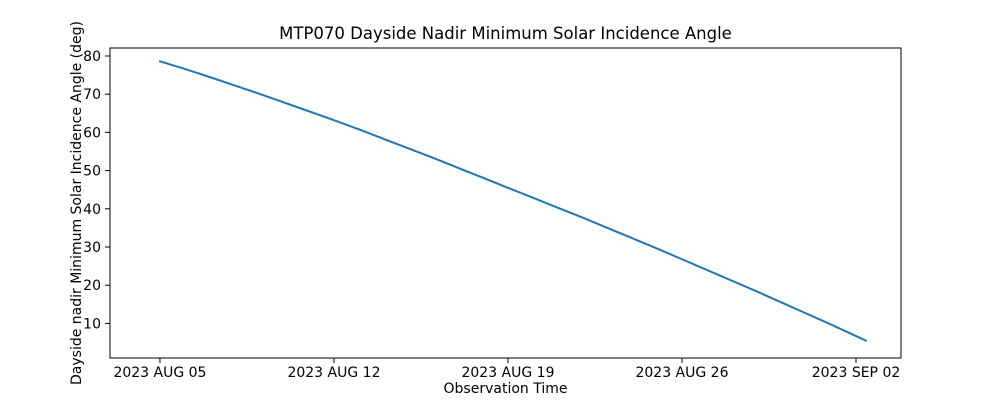  Describe the element at coordinates (92, 210) in the screenshot. I see `y-tick-label: 40` at that location.